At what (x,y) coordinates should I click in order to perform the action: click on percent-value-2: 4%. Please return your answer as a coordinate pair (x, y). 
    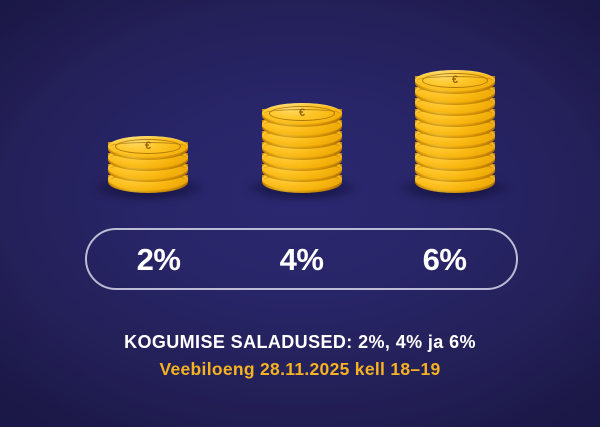
    Looking at the image, I should click on (301, 259).